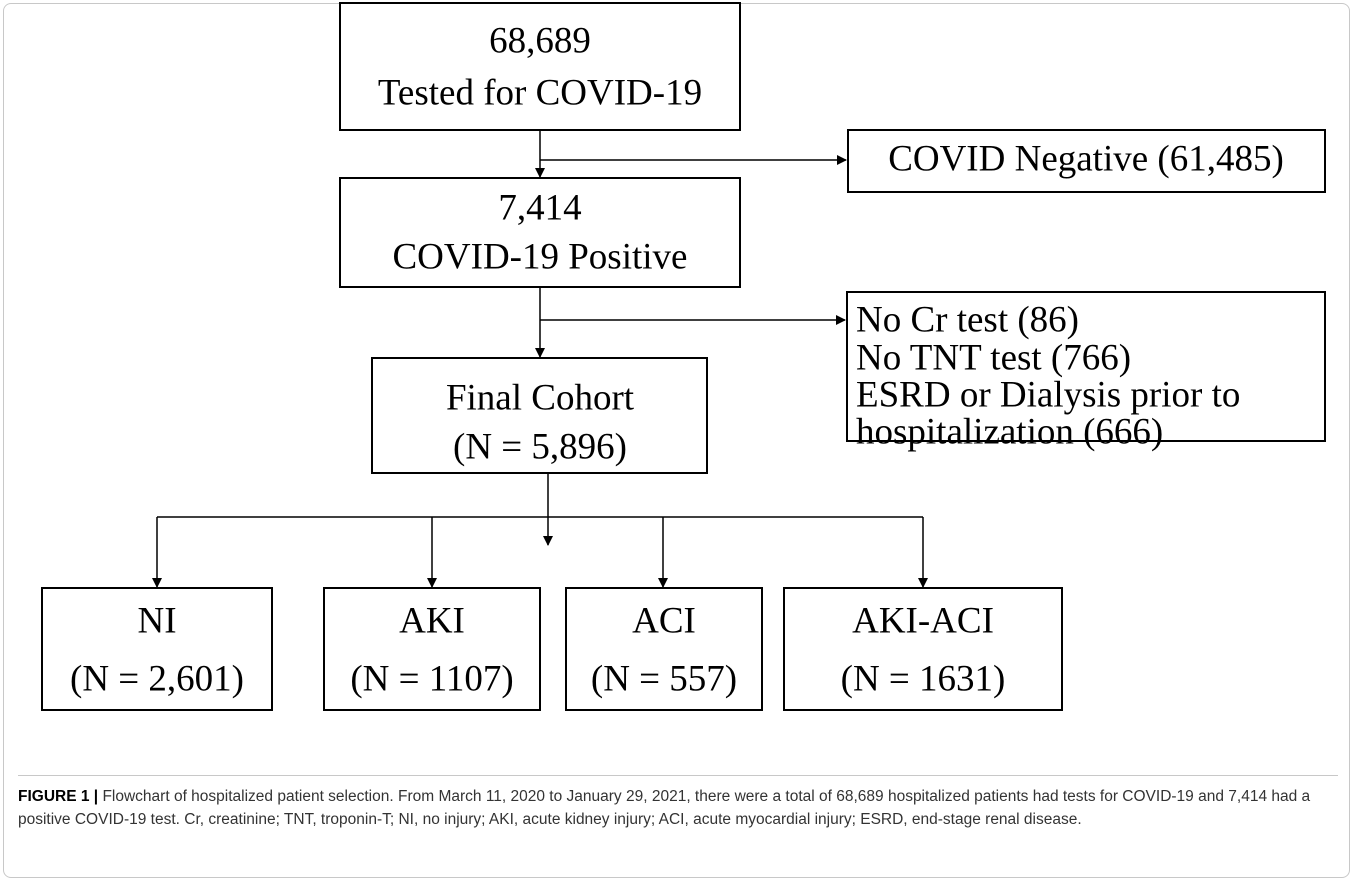 This screenshot has height=883, width=1355. What do you see at coordinates (993, 357) in the screenshot?
I see `node-text: No TNT test (766)` at bounding box center [993, 357].